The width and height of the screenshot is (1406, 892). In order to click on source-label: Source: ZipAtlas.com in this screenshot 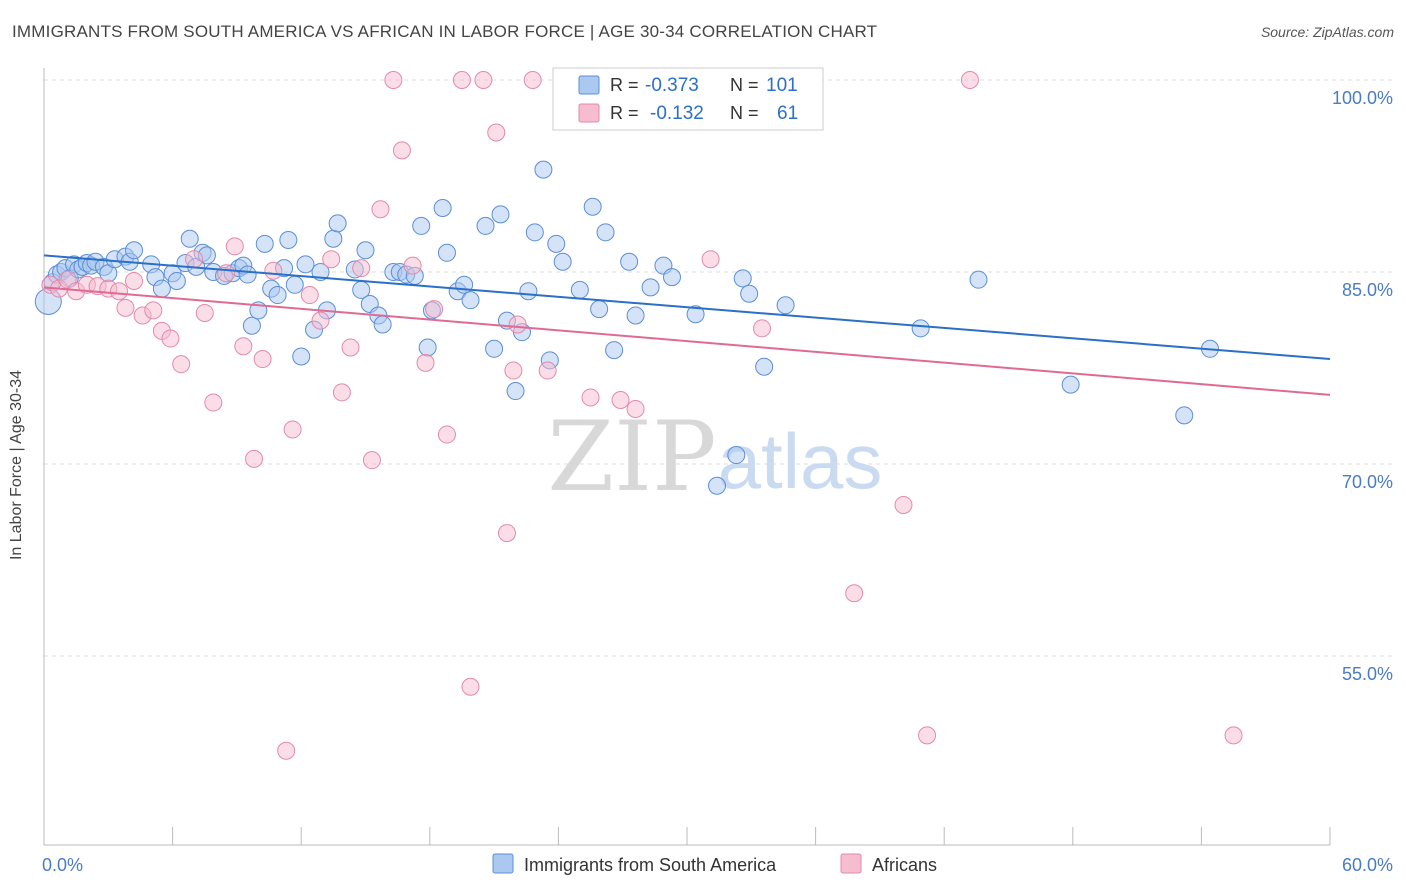, I will do `click(1327, 32)`.